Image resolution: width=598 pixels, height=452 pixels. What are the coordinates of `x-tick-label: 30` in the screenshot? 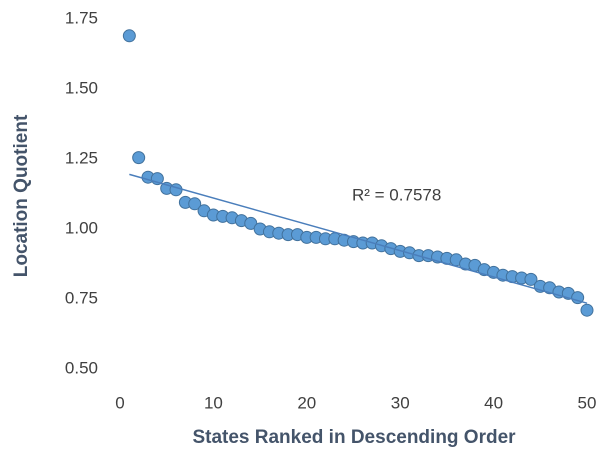 It's located at (400, 402).